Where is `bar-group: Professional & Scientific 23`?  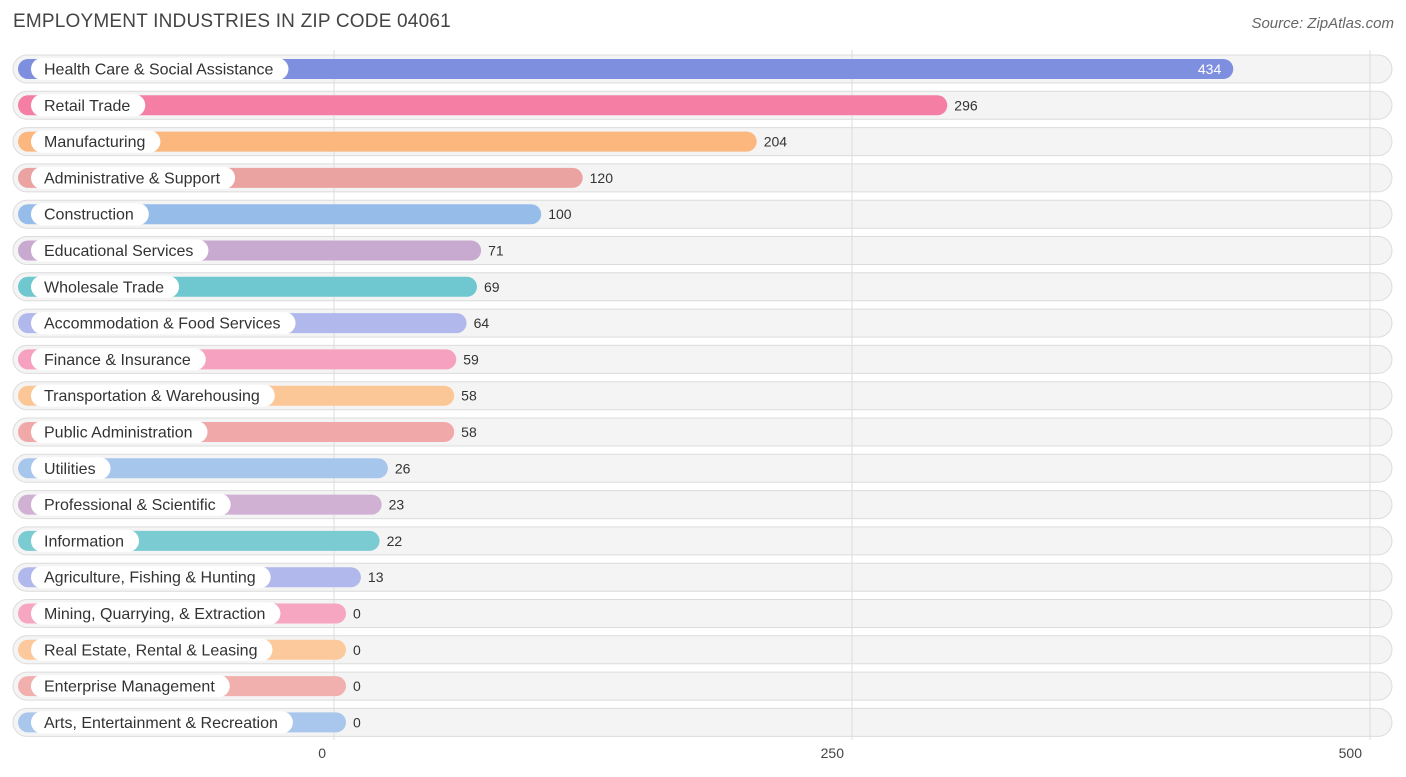
bar-group: Professional & Scientific 23 is located at coordinates (211, 504).